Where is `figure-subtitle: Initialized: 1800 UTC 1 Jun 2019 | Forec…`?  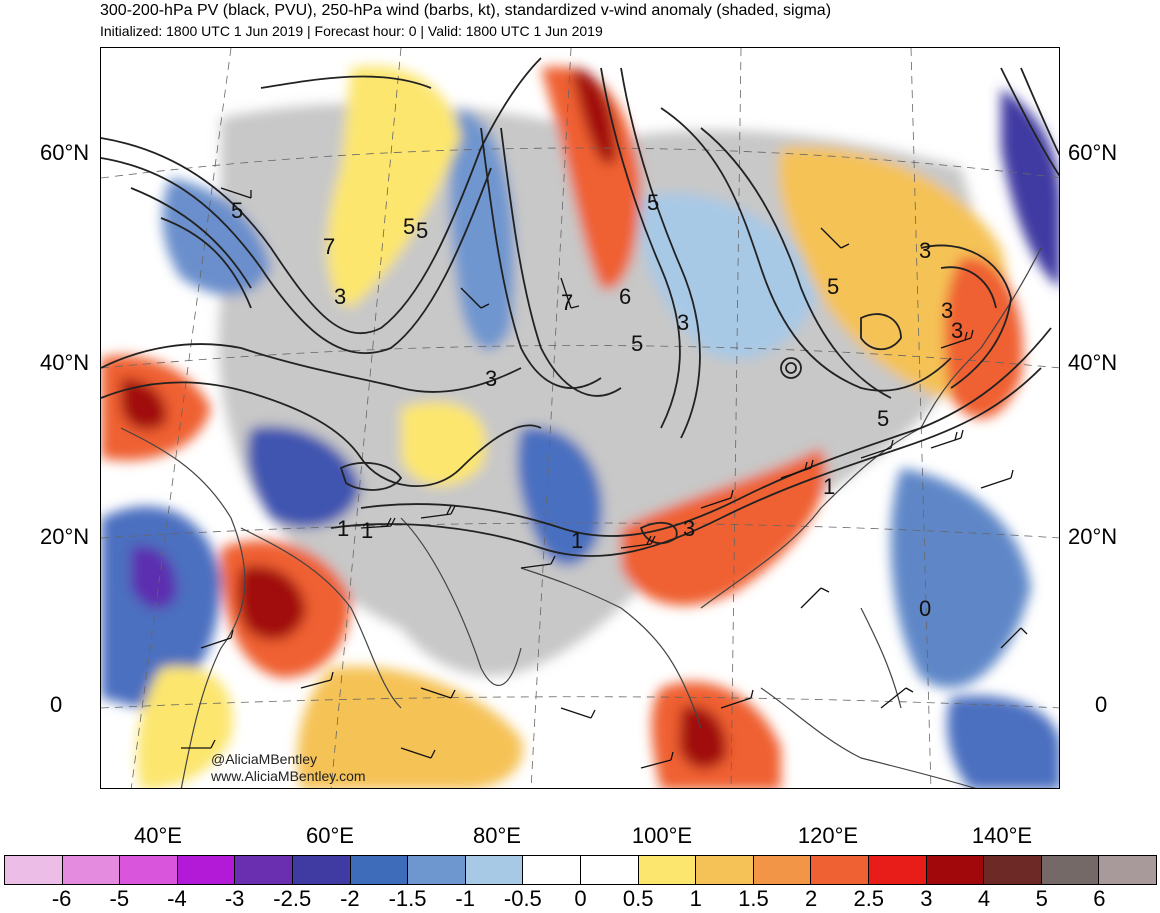 figure-subtitle: Initialized: 1800 UTC 1 Jun 2019 | Forec… is located at coordinates (351, 31).